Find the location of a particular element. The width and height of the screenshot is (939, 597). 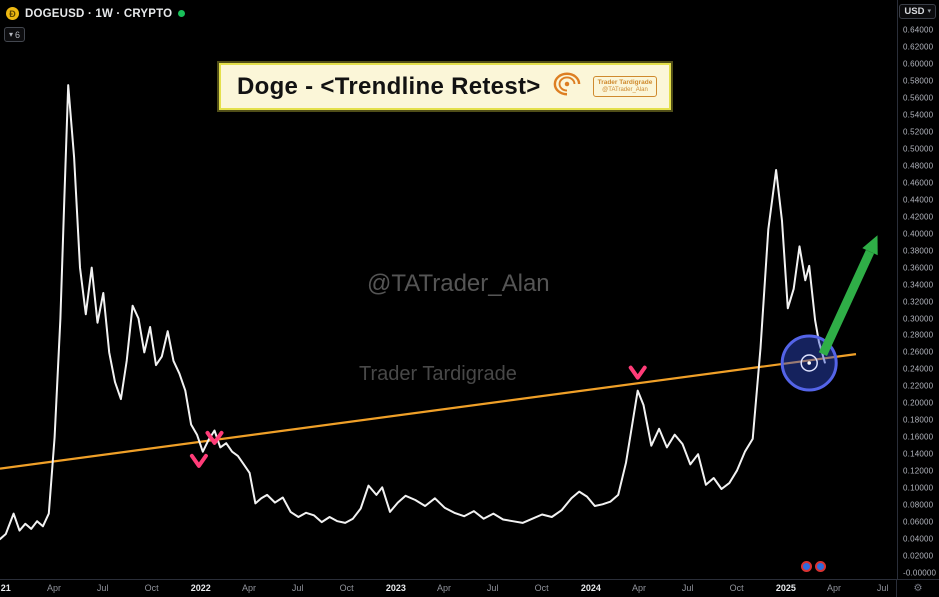

y-axis-label: 0.16000 is located at coordinates (918, 437).